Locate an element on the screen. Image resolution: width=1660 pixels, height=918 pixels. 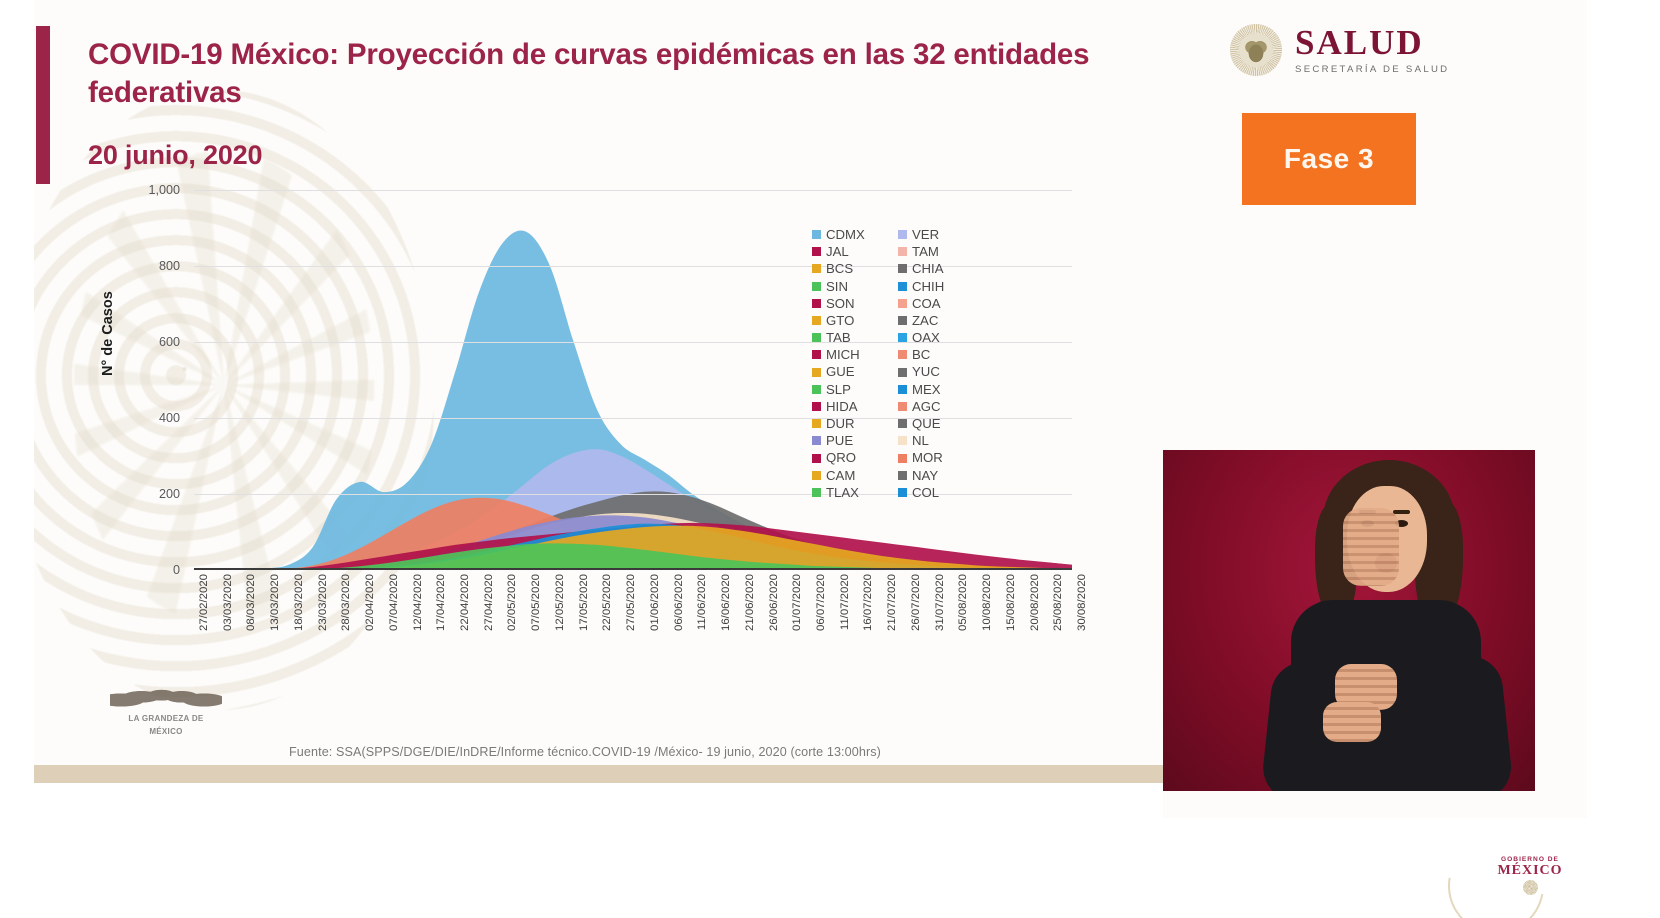
legend-item: TLAX is located at coordinates (855, 492).